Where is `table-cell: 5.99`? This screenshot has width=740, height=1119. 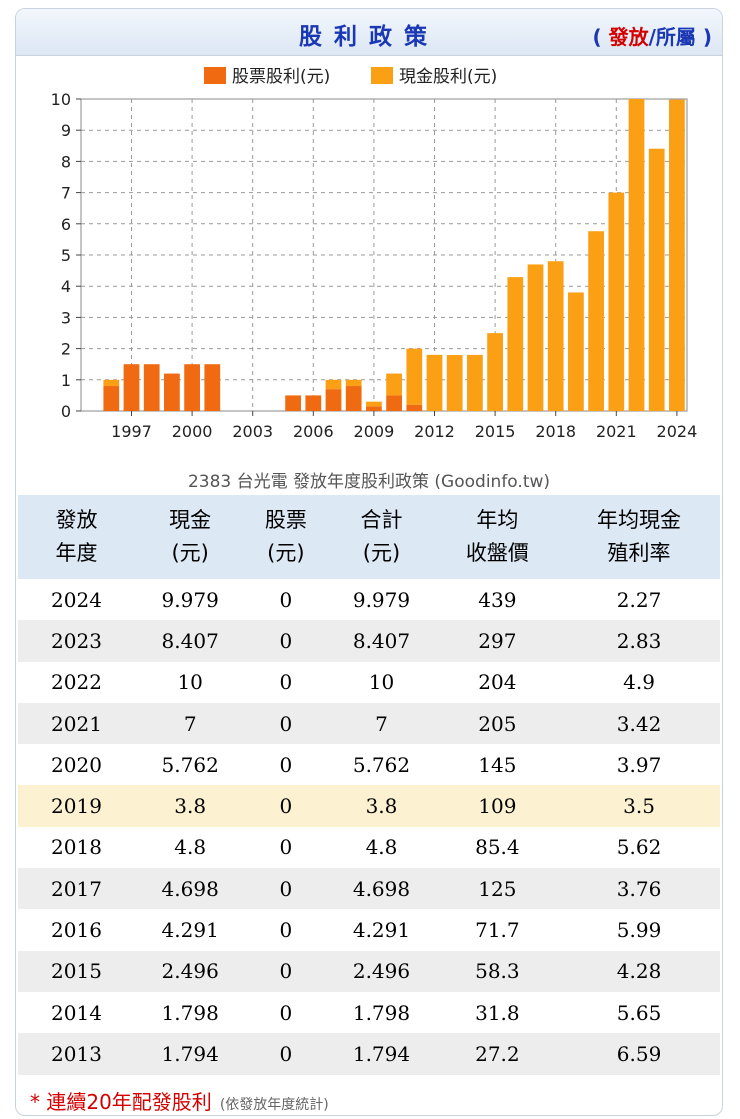
table-cell: 5.99 is located at coordinates (639, 930).